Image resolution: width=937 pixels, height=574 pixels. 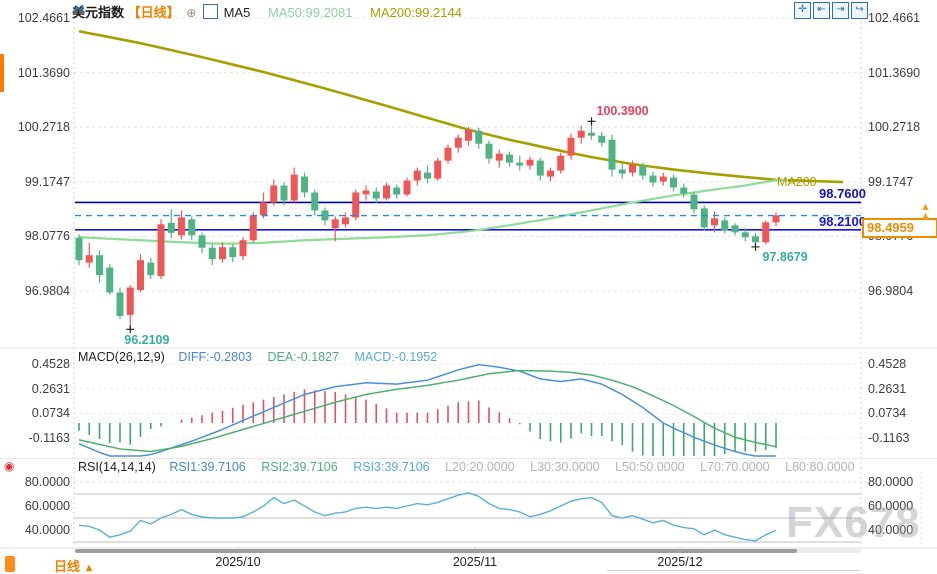 I want to click on rsi3-value: RSI3:39.7106, so click(x=391, y=467).